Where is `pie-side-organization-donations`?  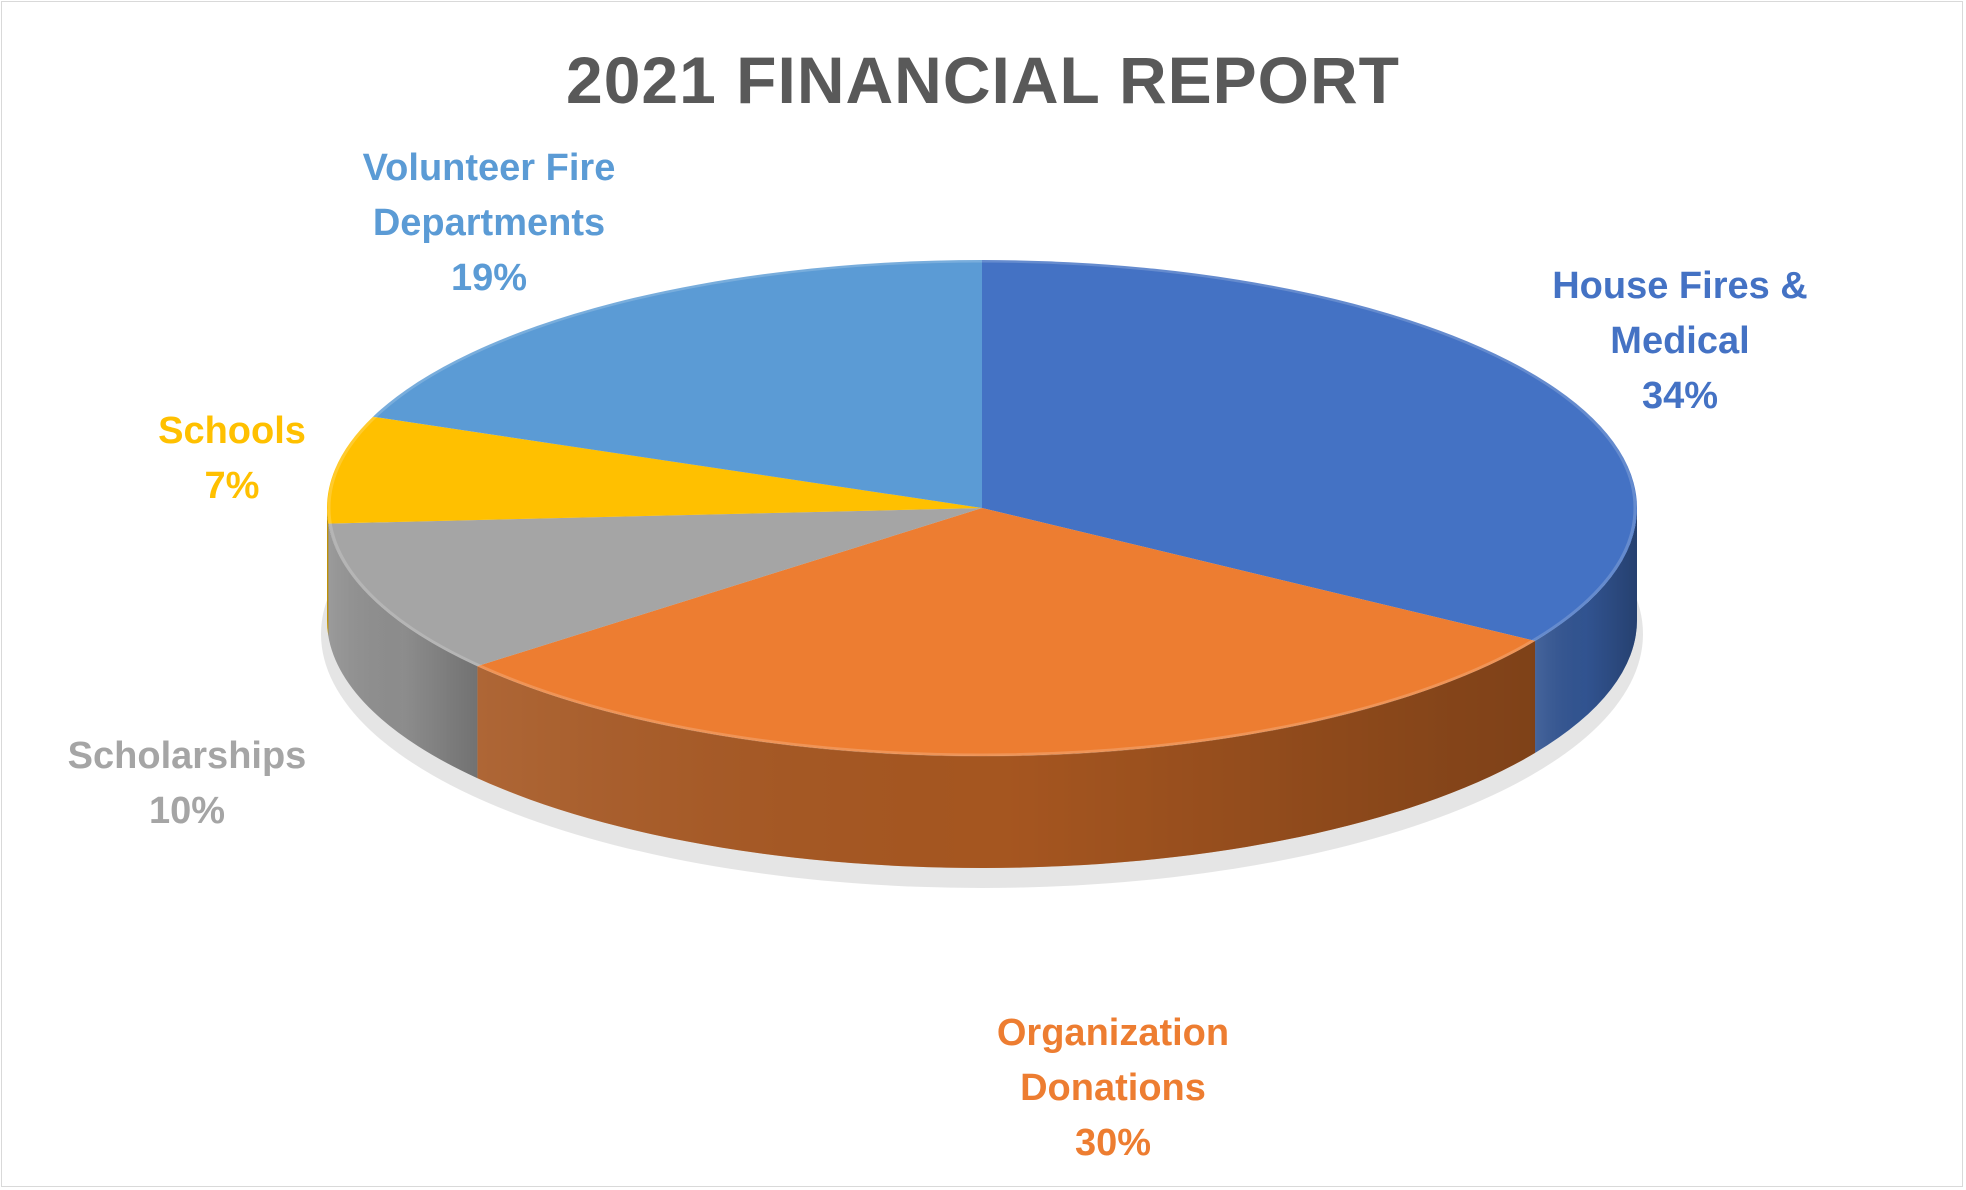 pie-side-organization-donations is located at coordinates (1006, 754).